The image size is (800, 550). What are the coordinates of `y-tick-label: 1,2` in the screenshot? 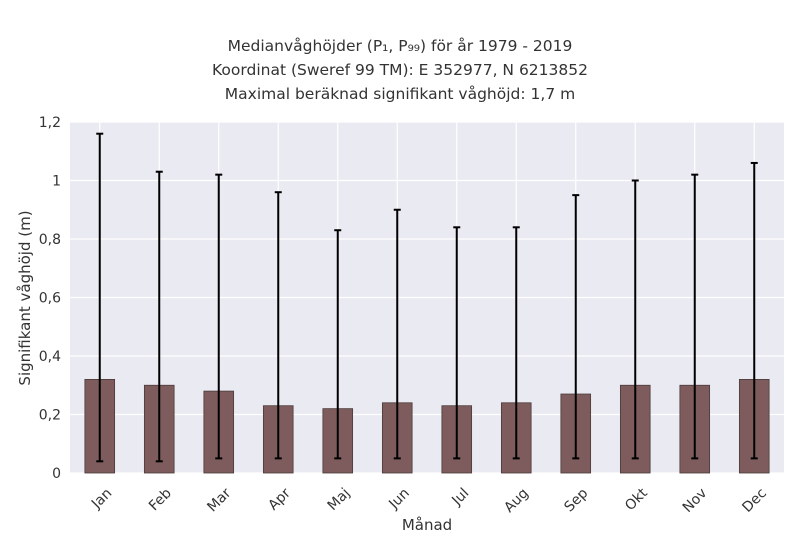 It's located at (50, 123).